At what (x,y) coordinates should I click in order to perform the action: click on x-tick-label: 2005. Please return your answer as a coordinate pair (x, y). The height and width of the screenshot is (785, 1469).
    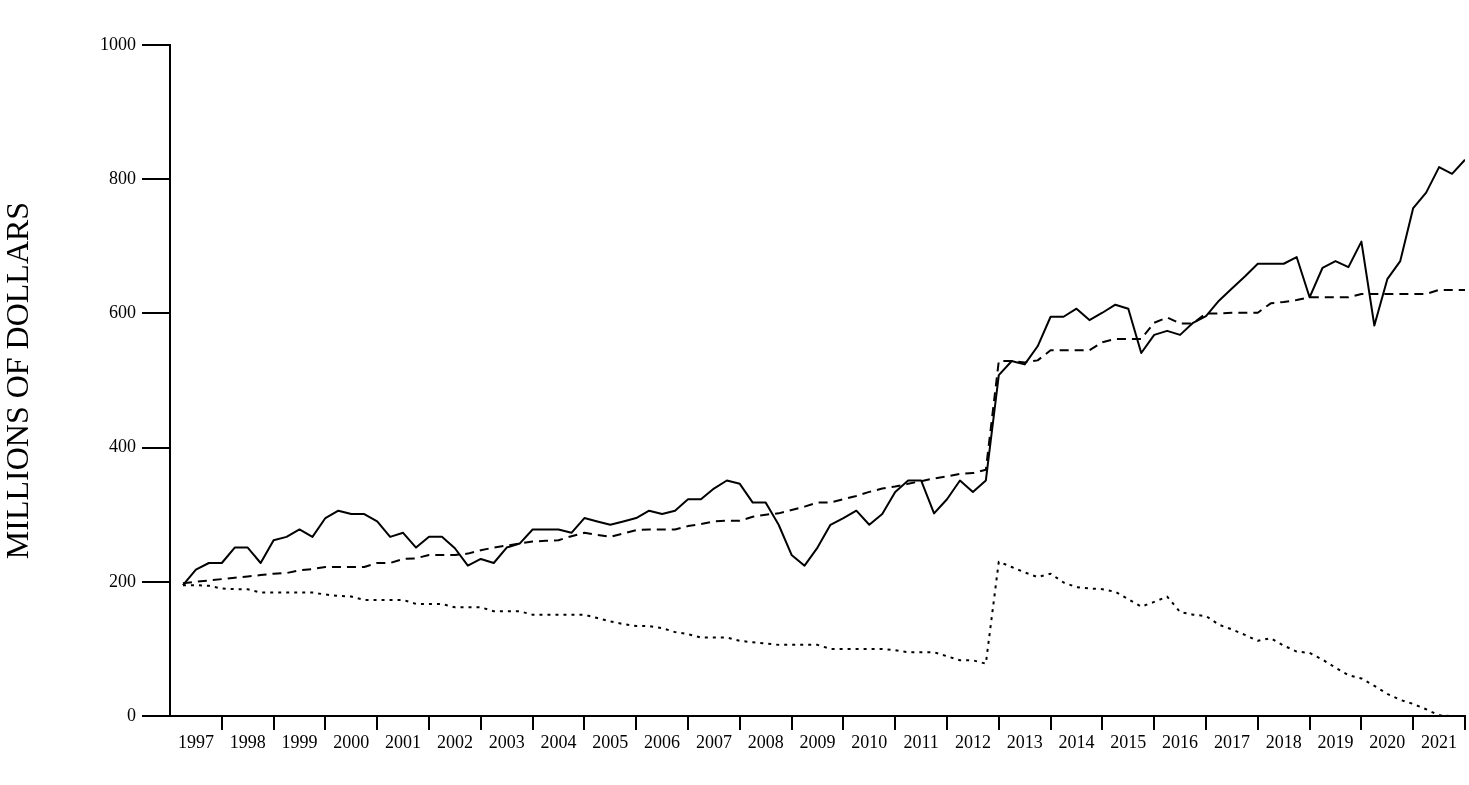
    Looking at the image, I should click on (610, 741).